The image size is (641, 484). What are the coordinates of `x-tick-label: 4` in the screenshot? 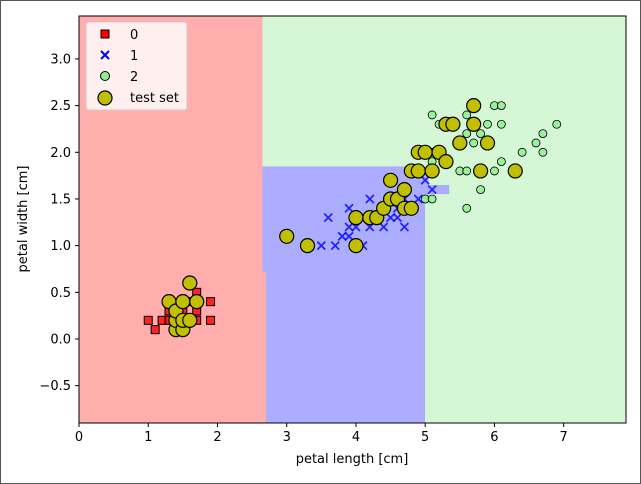 It's located at (356, 437).